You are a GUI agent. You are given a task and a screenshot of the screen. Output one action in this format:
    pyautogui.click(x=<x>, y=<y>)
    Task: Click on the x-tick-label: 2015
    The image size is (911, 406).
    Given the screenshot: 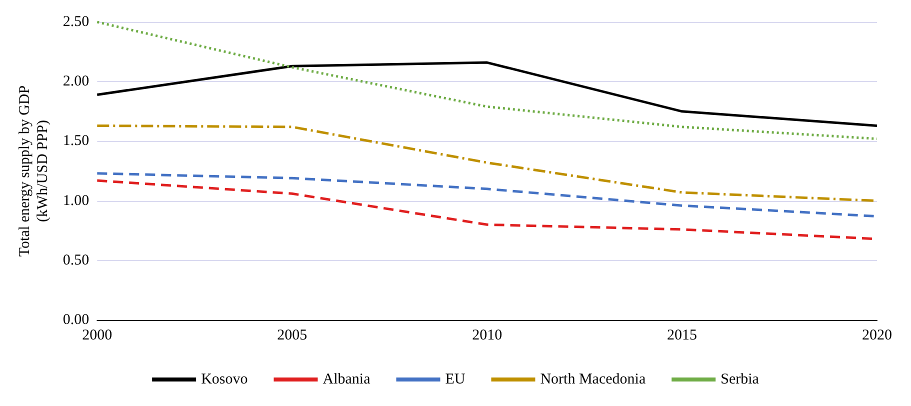 What is the action you would take?
    pyautogui.click(x=682, y=336)
    